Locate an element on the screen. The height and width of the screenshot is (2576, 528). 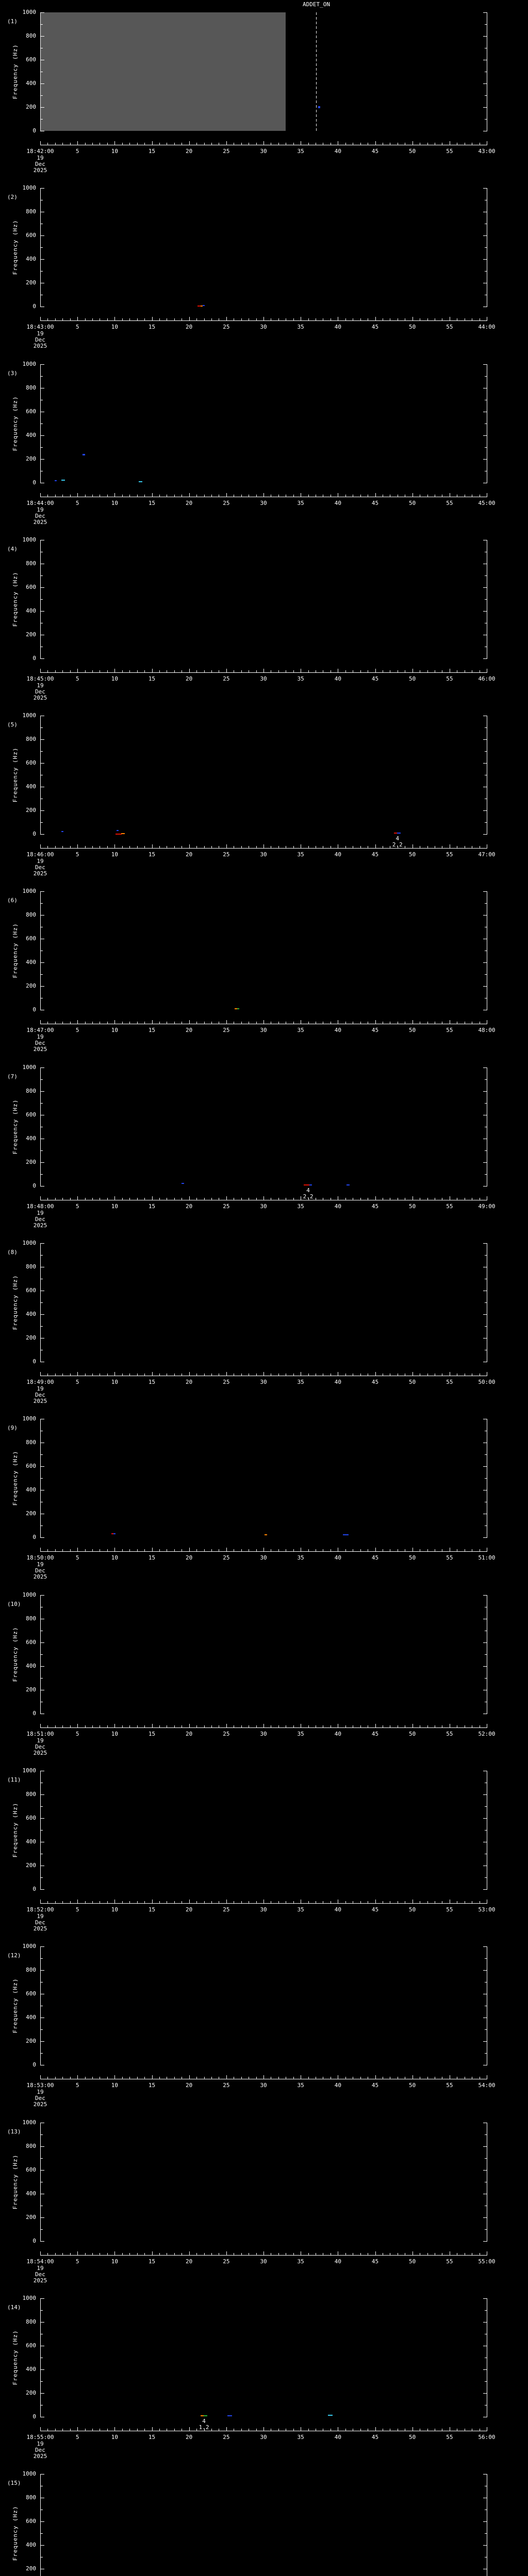
x-tick-label: 25 is located at coordinates (227, 854).